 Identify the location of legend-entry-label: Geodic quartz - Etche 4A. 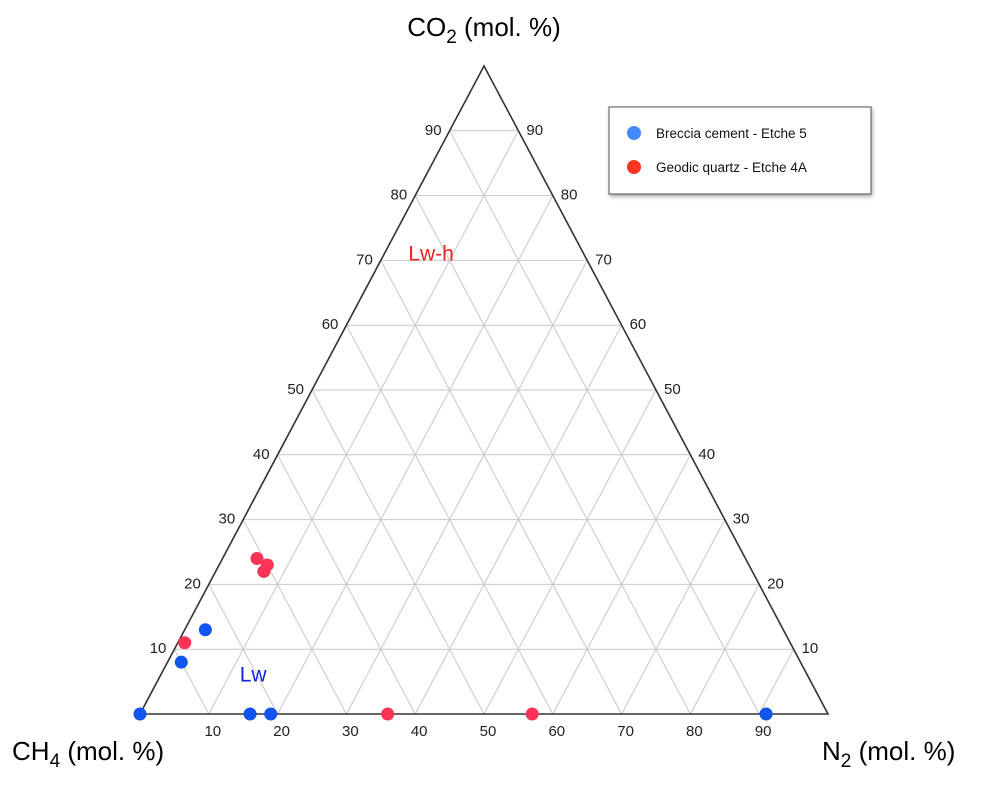
(731, 167).